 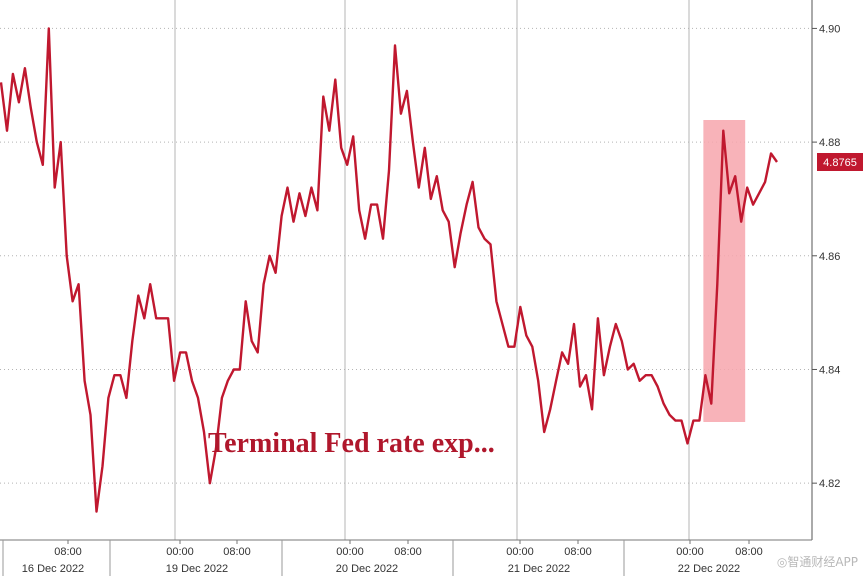 I want to click on watermark: ◎智通财经APP, so click(x=817, y=561).